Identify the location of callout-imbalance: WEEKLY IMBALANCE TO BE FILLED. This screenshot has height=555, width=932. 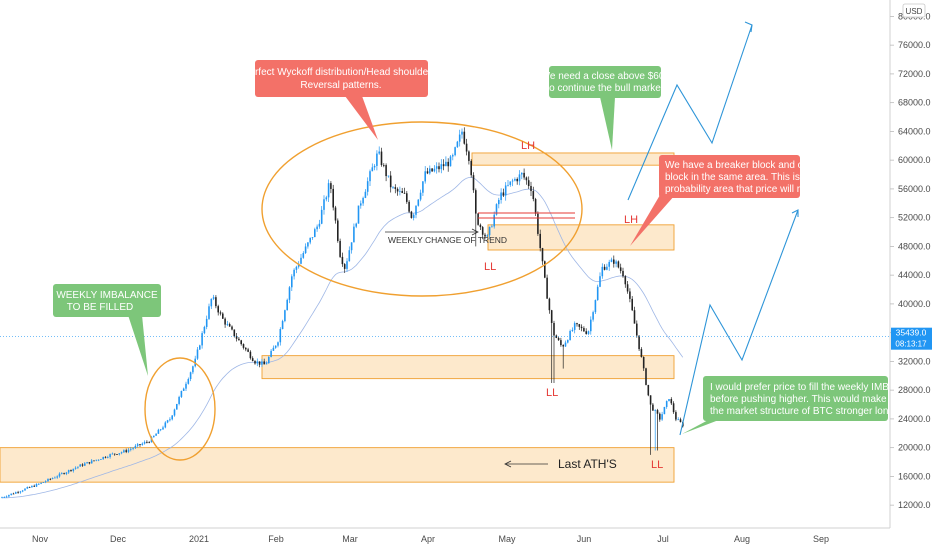
(107, 330).